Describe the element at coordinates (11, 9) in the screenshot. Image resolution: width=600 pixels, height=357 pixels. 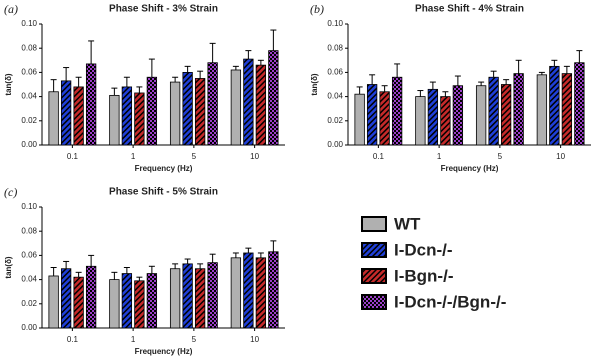
I see `panel-label: (a)` at that location.